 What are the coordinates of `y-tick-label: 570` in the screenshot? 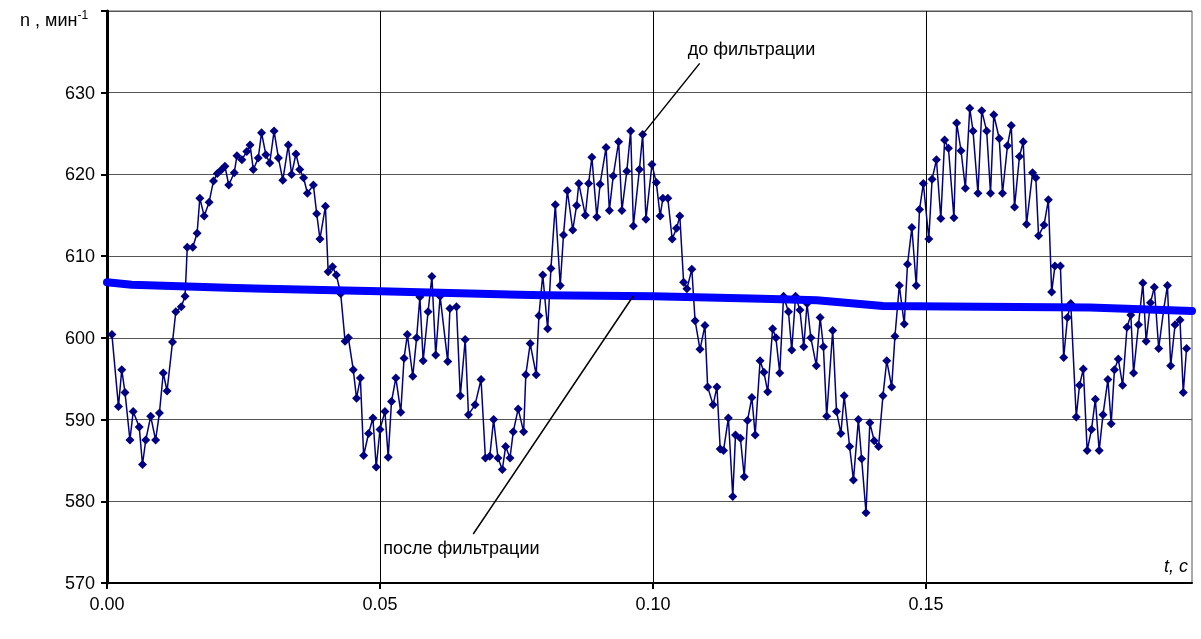 It's located at (79, 583).